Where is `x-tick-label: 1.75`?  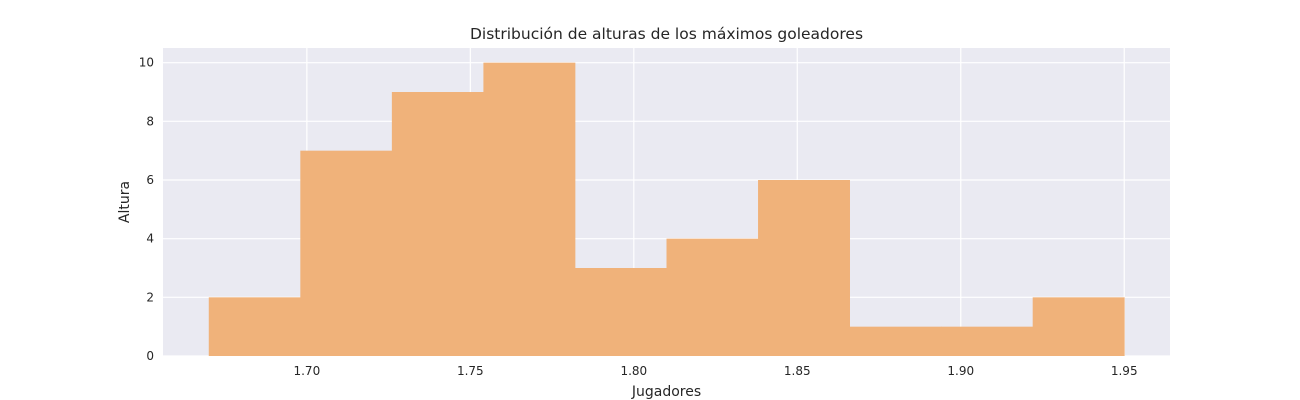 x-tick-label: 1.75 is located at coordinates (470, 371).